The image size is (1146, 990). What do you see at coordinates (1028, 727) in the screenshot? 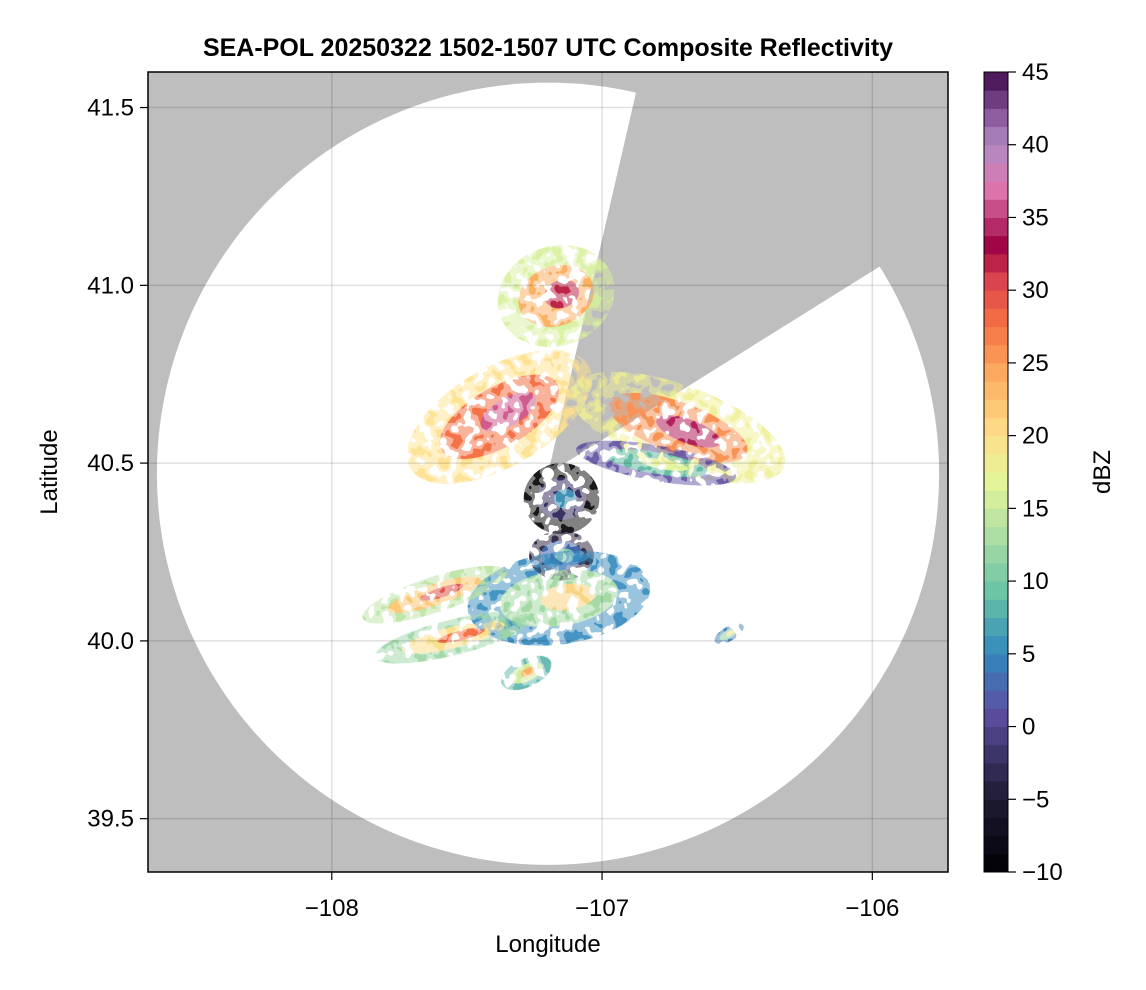
I see `colorbar-tick-label: 0` at bounding box center [1028, 727].